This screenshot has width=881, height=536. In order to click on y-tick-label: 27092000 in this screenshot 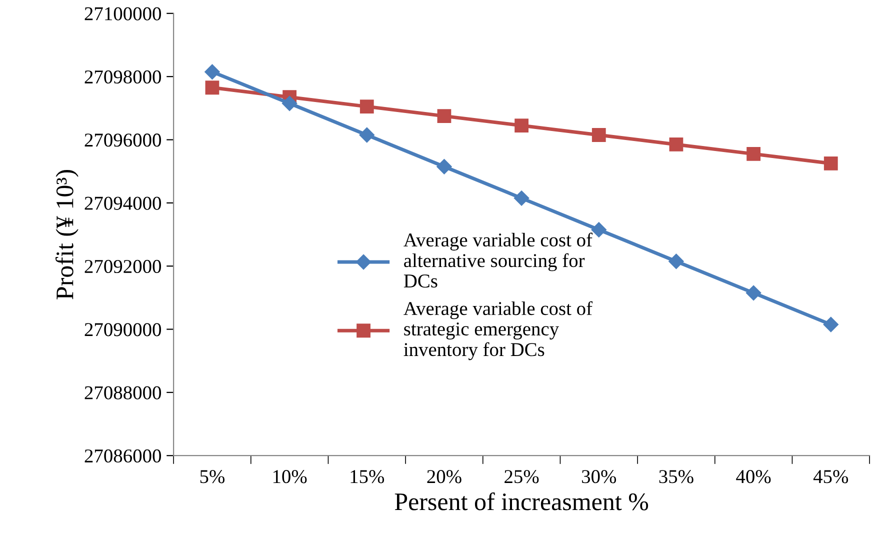, I will do `click(123, 267)`.